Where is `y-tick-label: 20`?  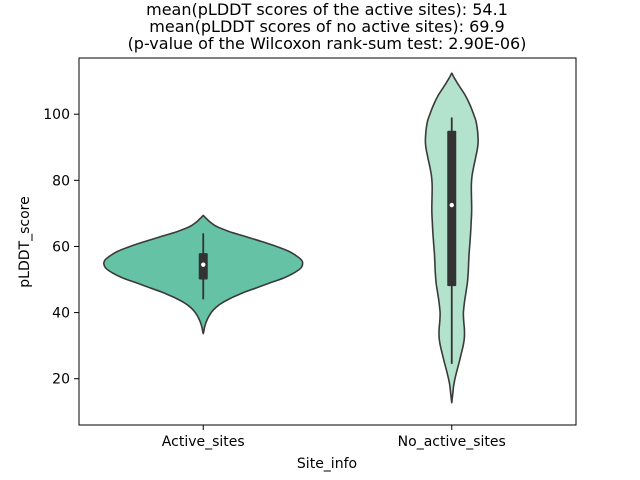 y-tick-label: 20 is located at coordinates (61, 380).